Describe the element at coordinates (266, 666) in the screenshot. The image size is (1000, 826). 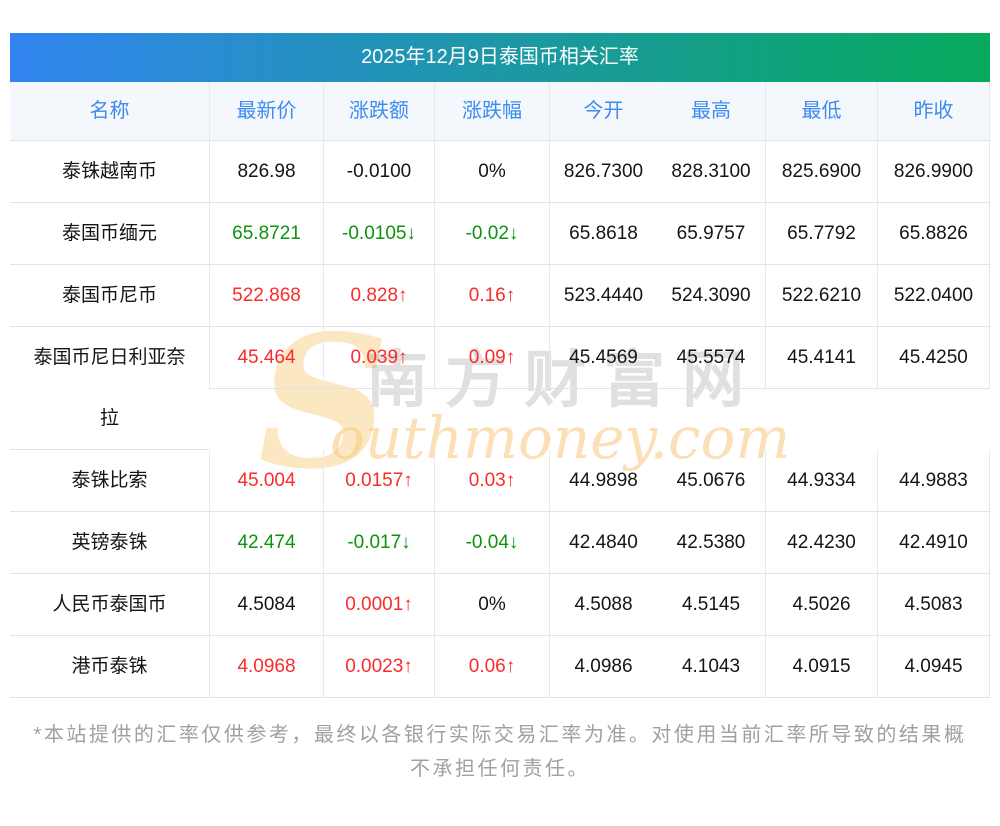
I see `latest-price-cell: 4.0968` at that location.